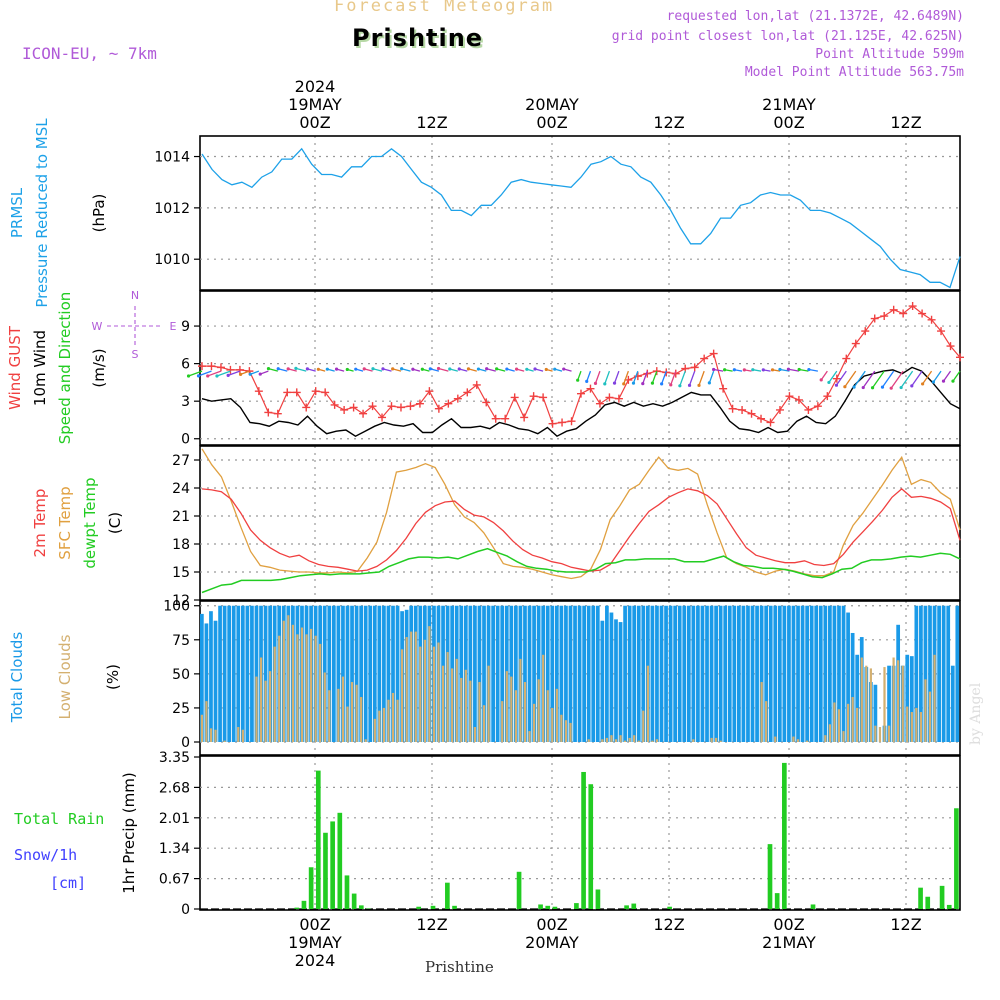 This screenshot has width=1000, height=1000. What do you see at coordinates (185, 327) in the screenshot?
I see `y-tick-label: 9` at bounding box center [185, 327].